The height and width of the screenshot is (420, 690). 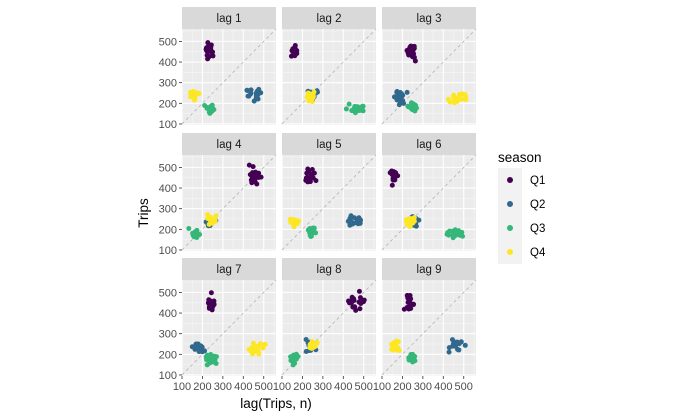 What do you see at coordinates (510, 216) in the screenshot?
I see `legend-key-background` at bounding box center [510, 216].